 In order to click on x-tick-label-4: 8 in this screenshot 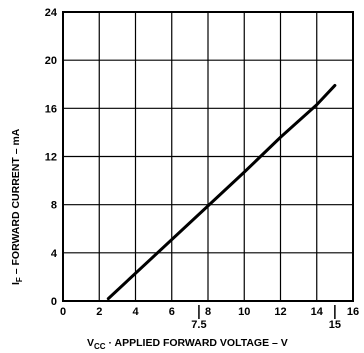, I will do `click(208, 312)`.